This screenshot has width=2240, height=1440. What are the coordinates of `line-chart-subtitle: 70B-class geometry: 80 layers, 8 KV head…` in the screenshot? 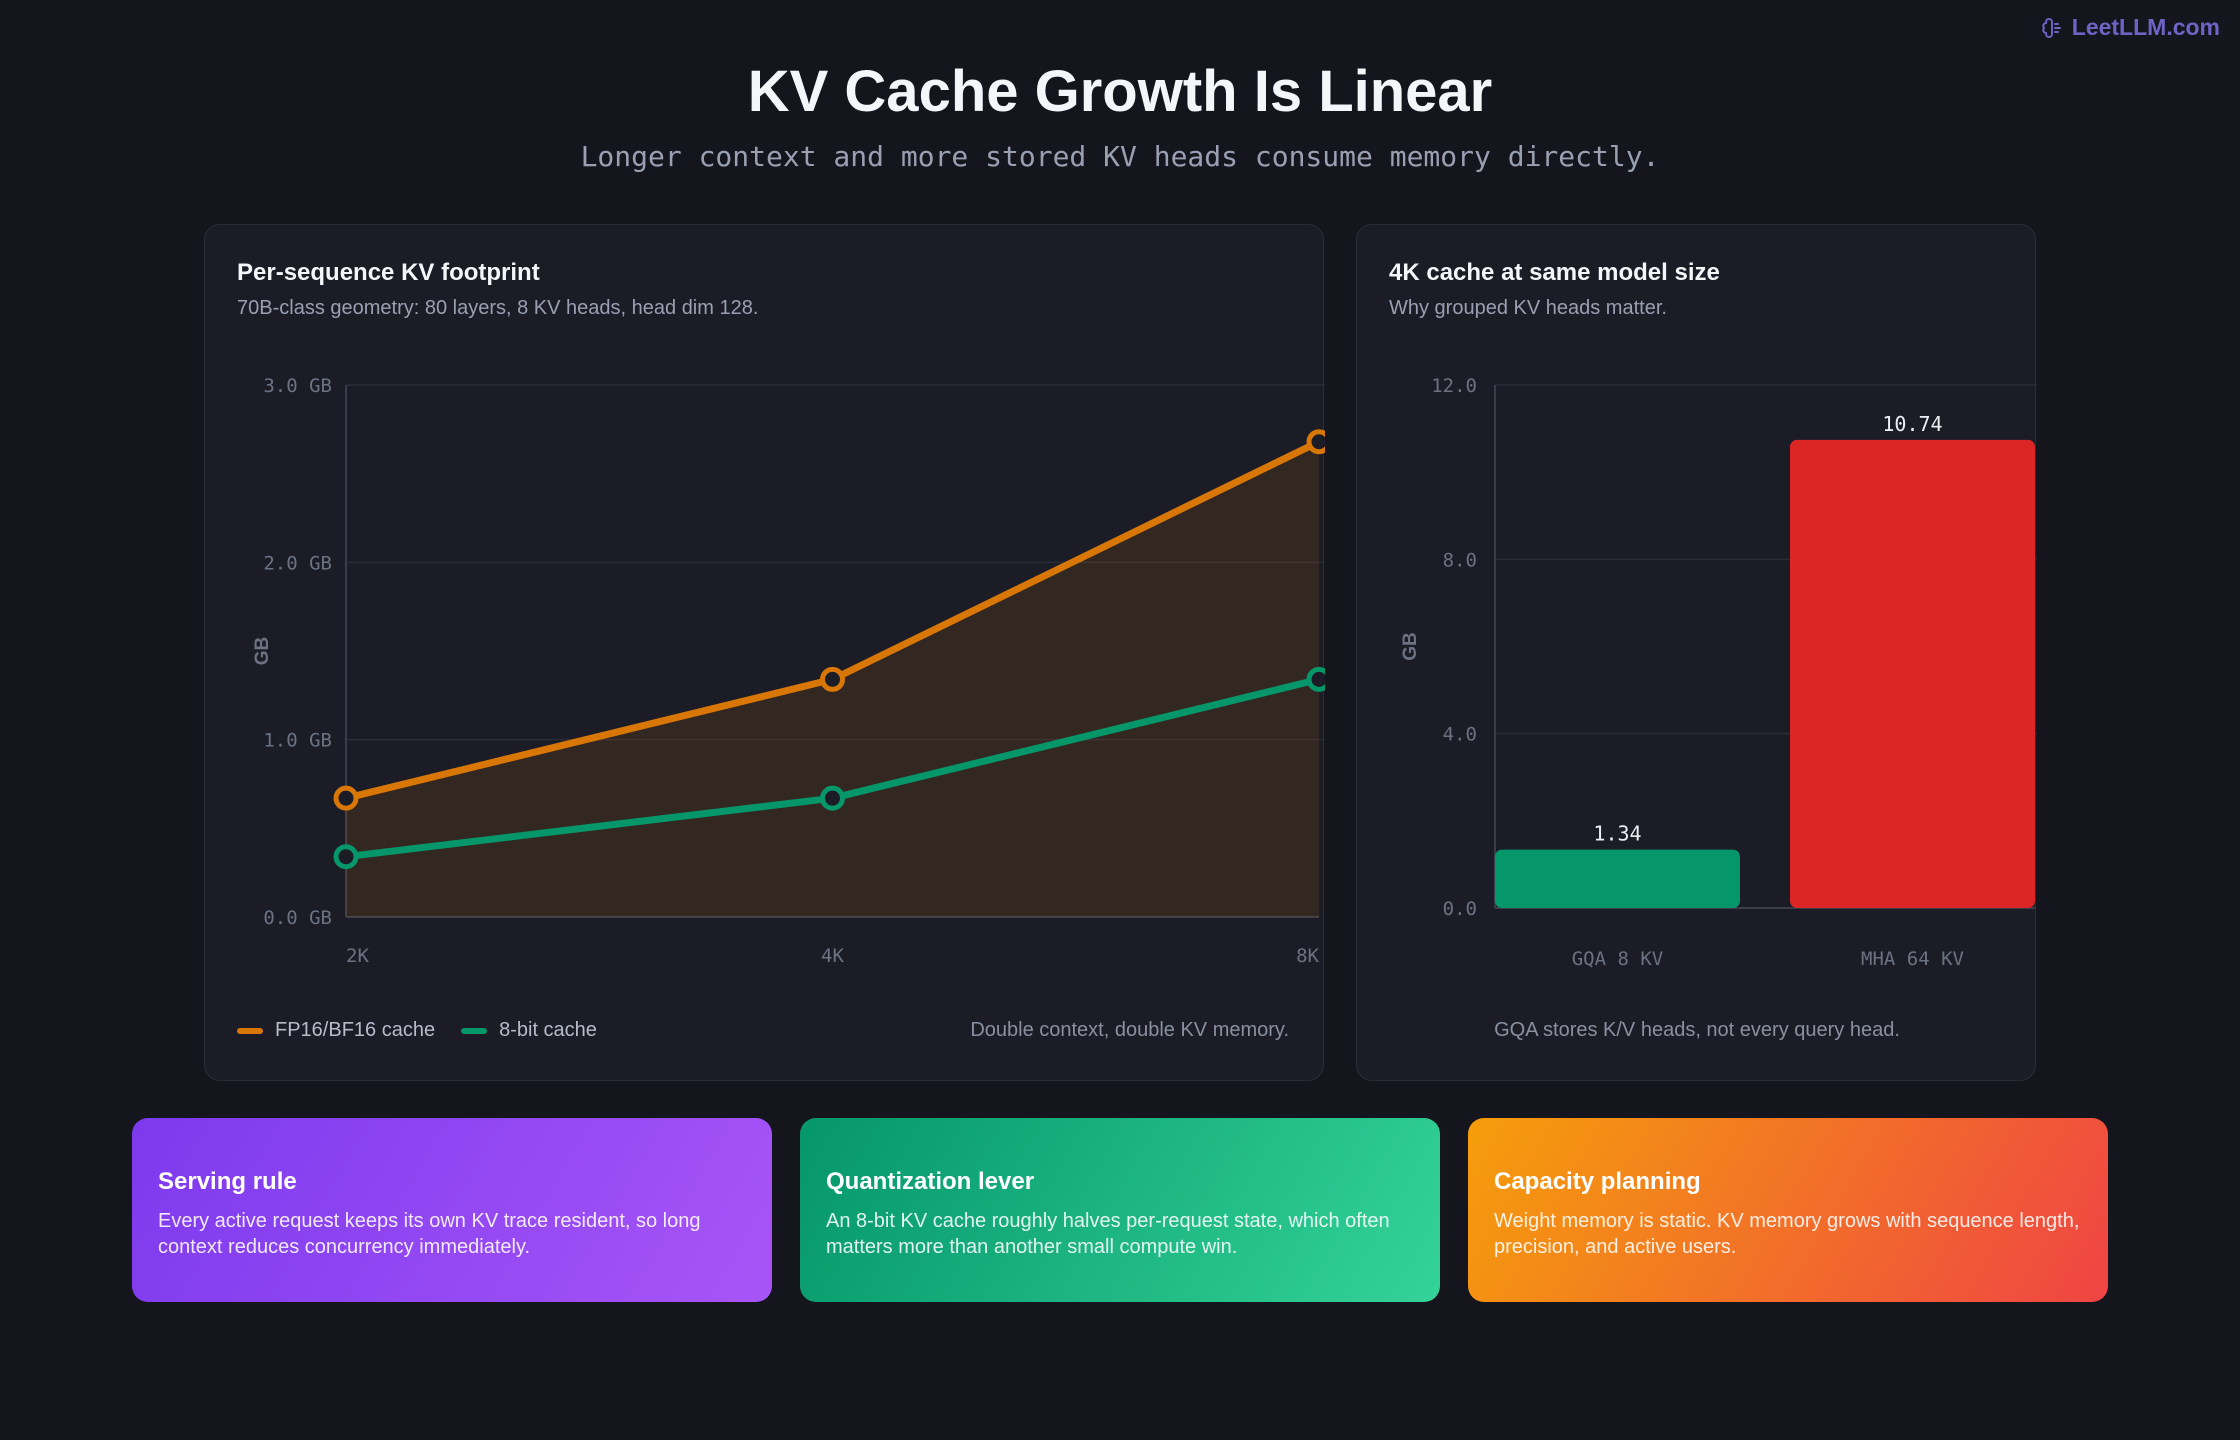 It's located at (498, 308).